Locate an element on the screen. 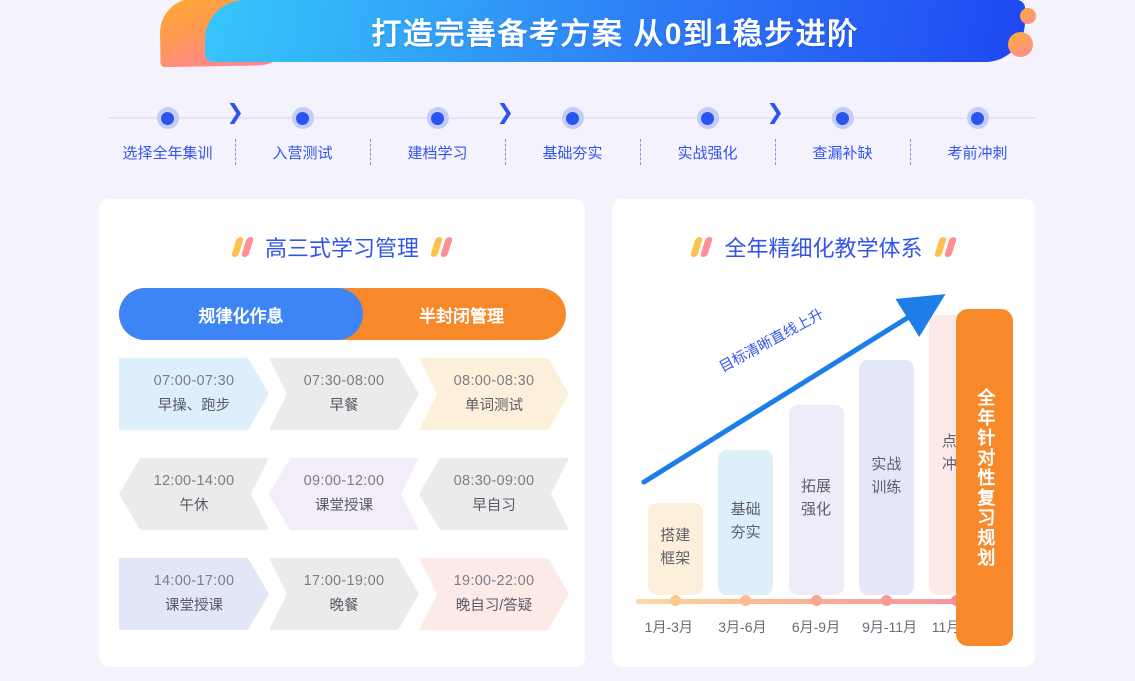  schedule-chip: 14:00-17:00 课堂授课 is located at coordinates (194, 594).